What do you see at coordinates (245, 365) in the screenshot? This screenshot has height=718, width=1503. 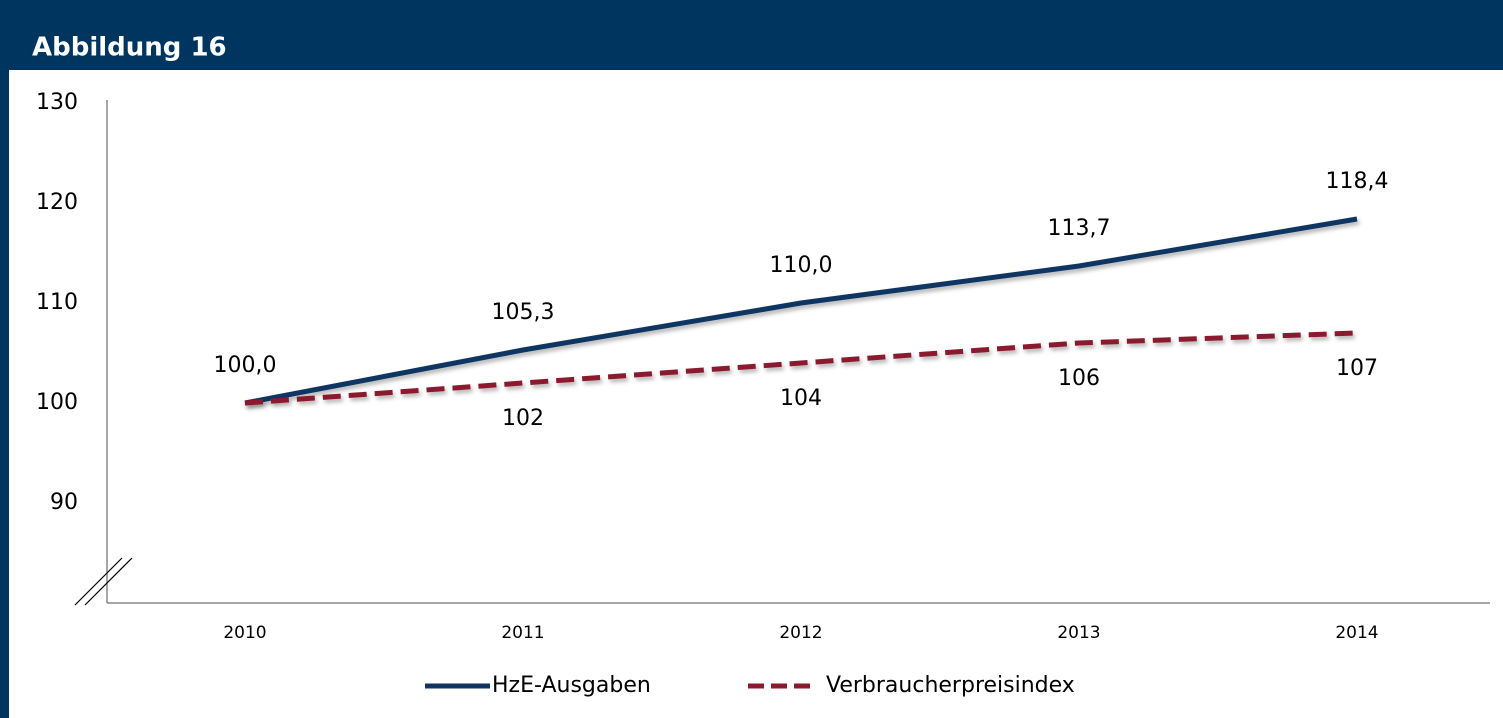 I see `data-label: 100,0` at bounding box center [245, 365].